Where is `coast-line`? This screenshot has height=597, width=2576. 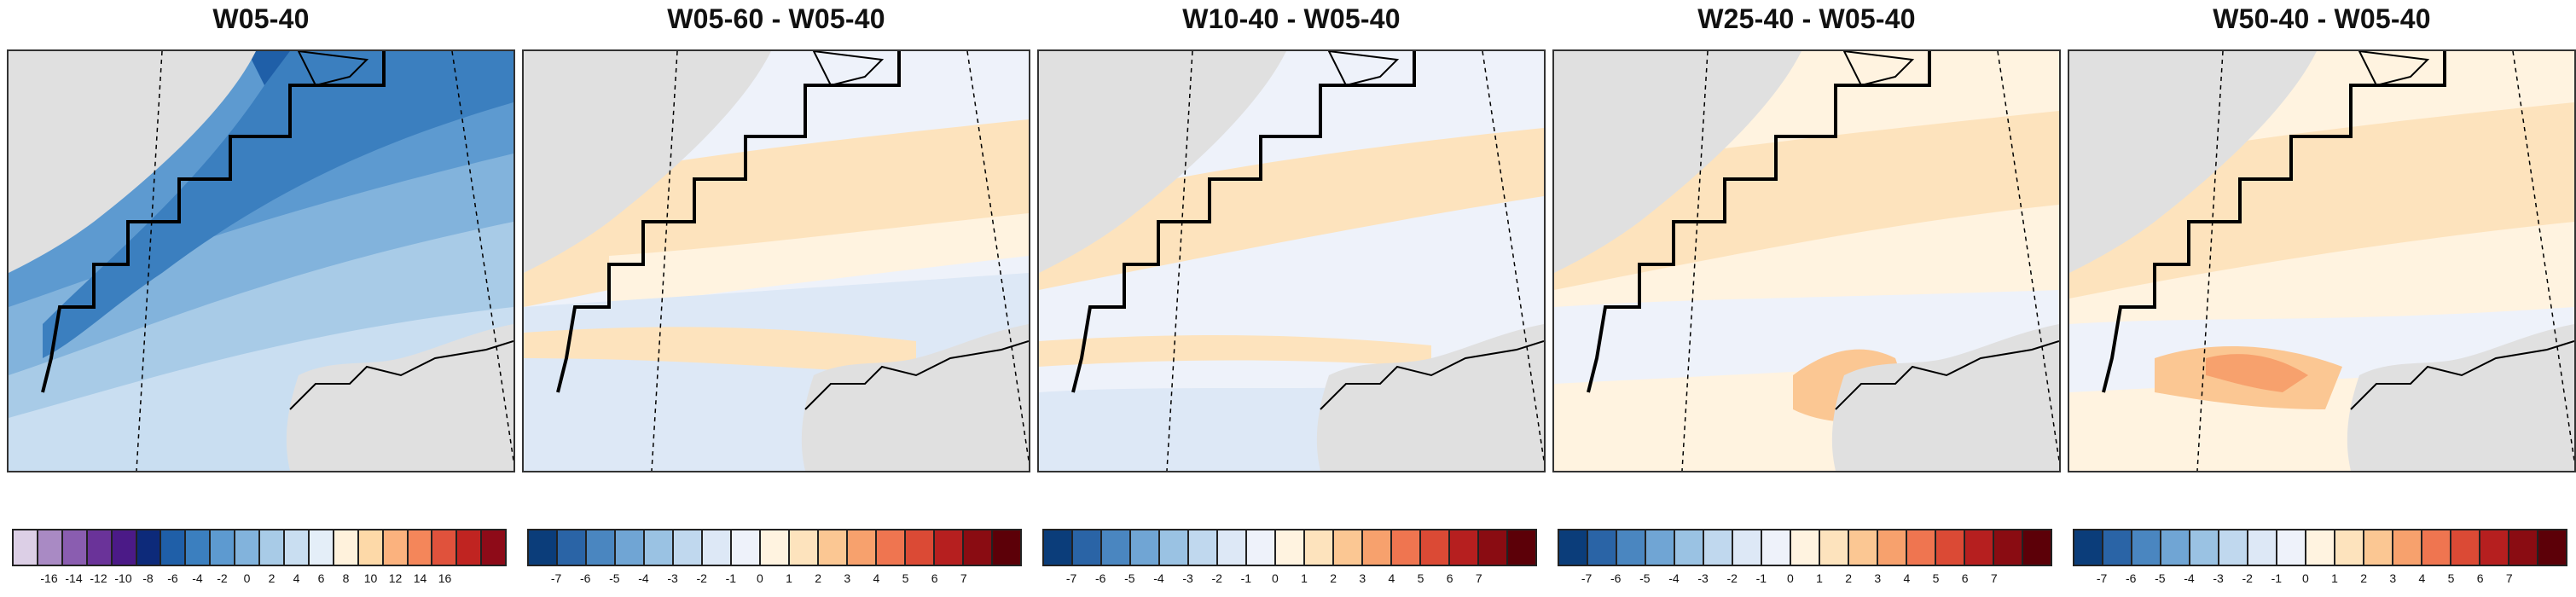
coast-line is located at coordinates (916, 375).